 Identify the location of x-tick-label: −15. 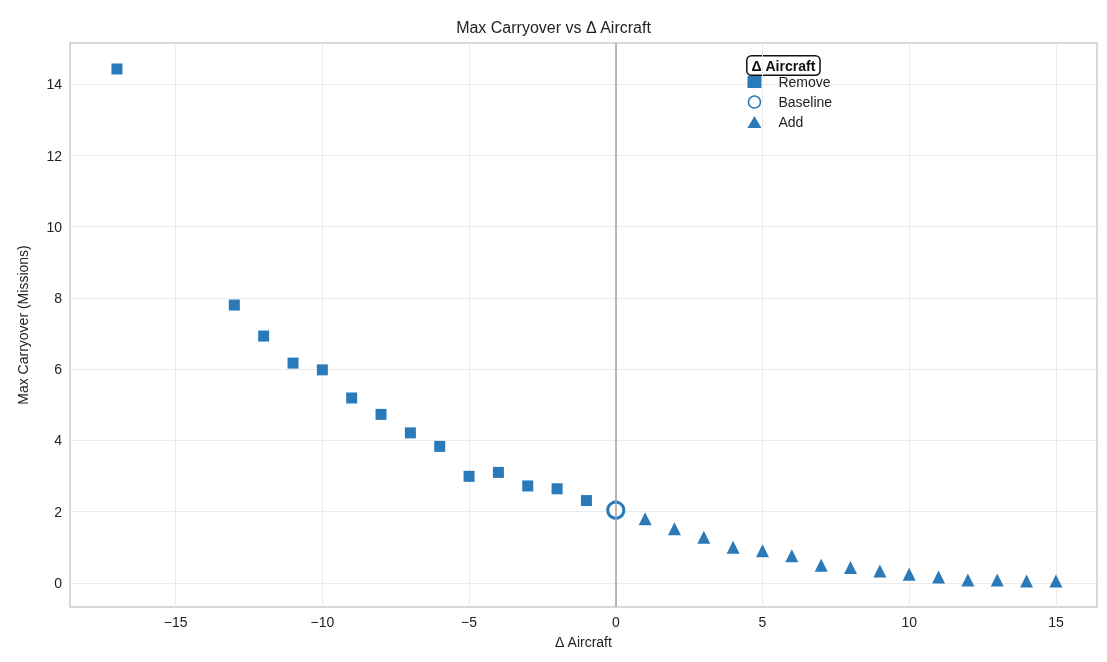
(175, 622).